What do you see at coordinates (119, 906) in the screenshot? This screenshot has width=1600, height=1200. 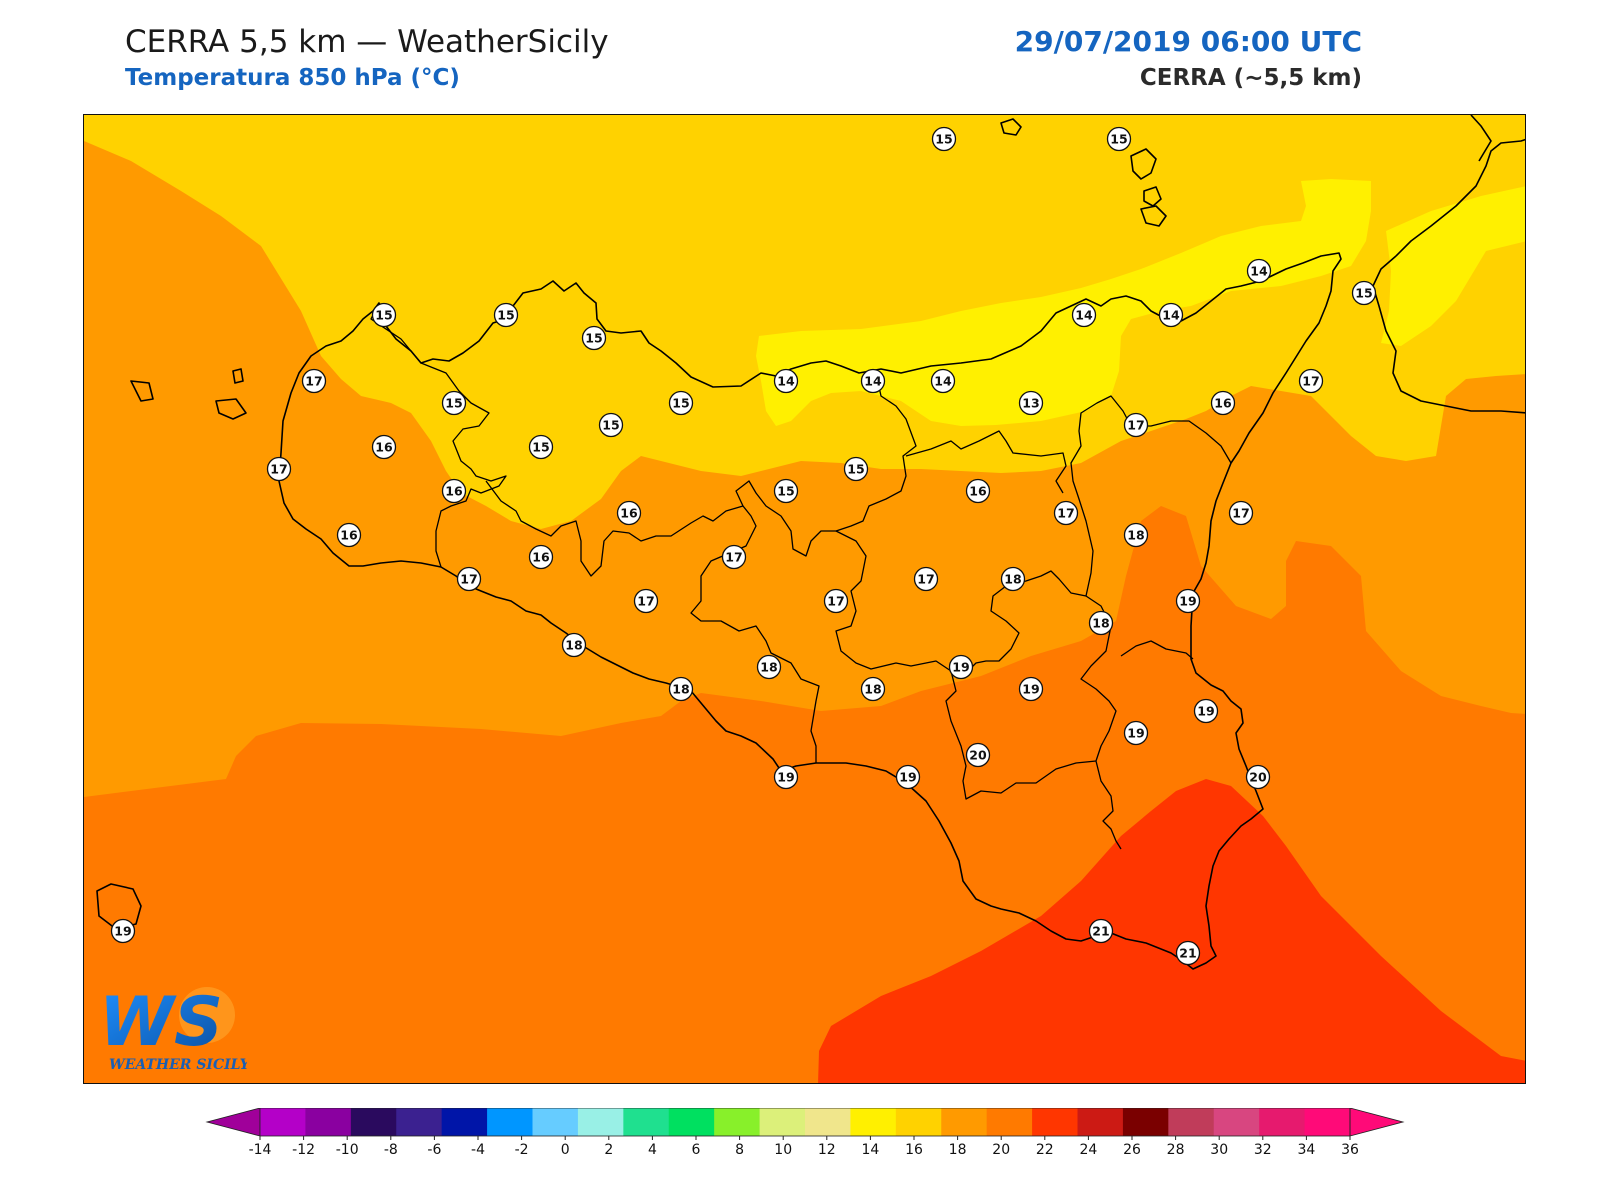 I see `pantelleria-island` at bounding box center [119, 906].